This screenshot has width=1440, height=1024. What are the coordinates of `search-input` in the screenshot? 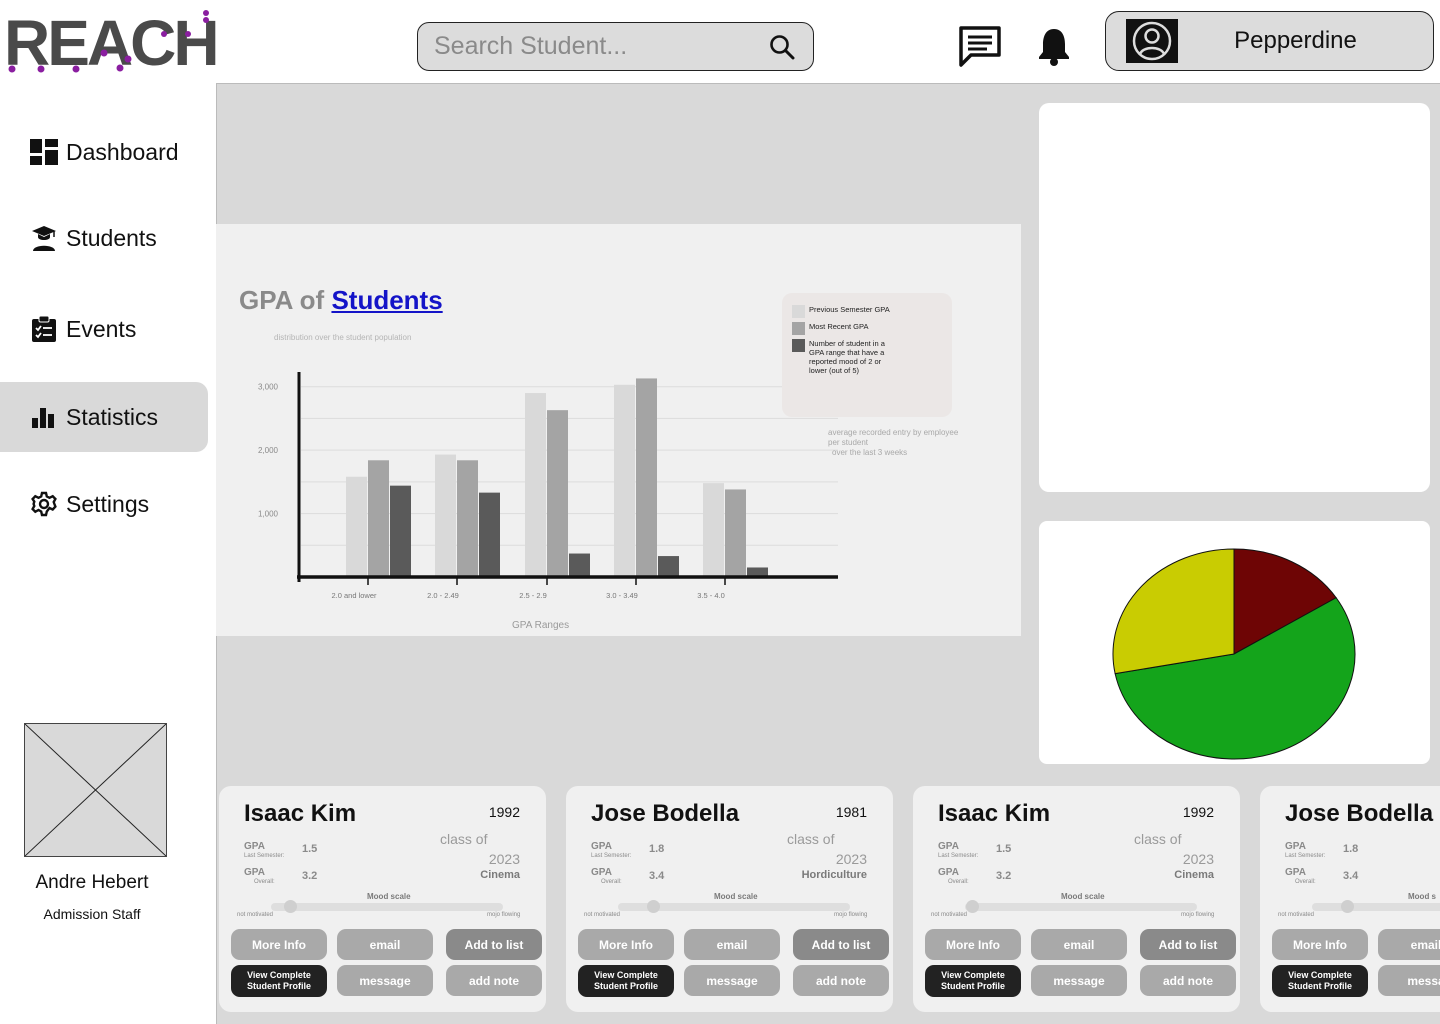 It's located at (600, 46).